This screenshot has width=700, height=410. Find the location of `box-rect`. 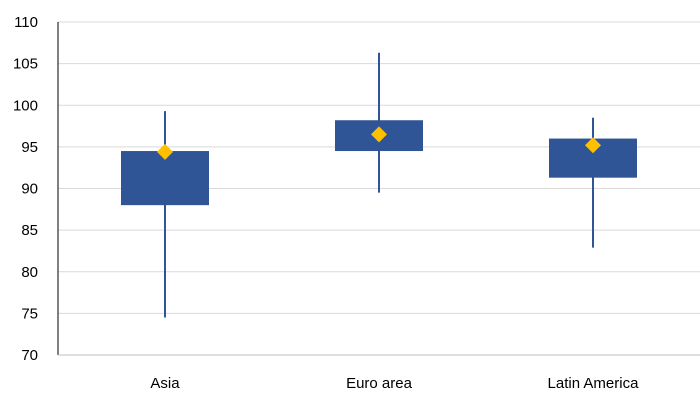

box-rect is located at coordinates (165, 178).